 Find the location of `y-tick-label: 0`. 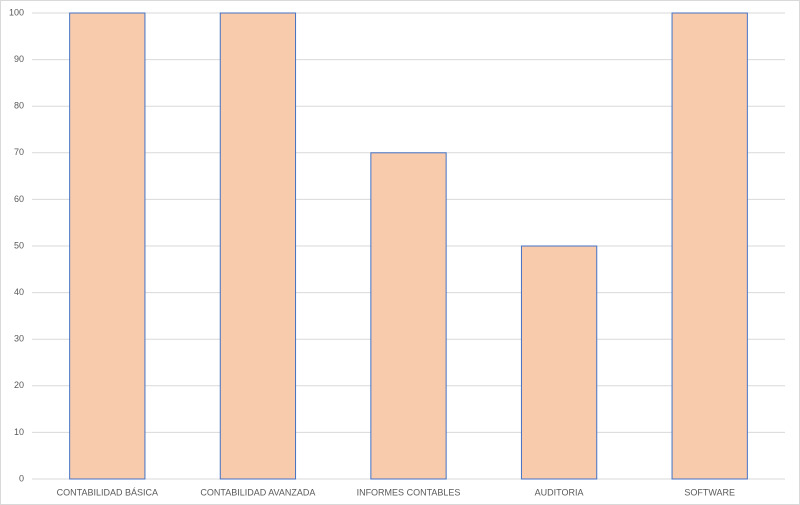

y-tick-label: 0 is located at coordinates (21, 478).